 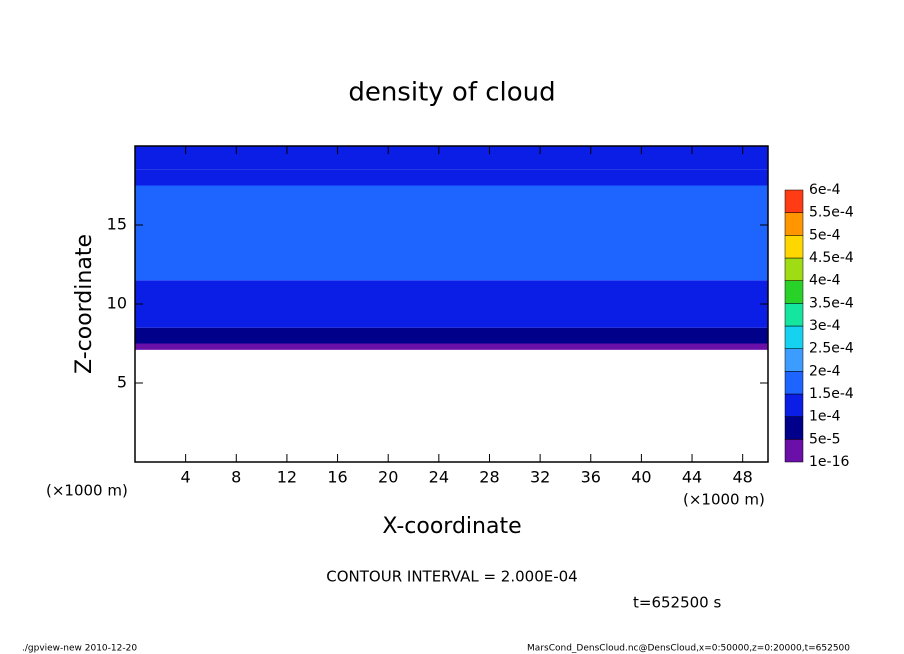 I want to click on colorbar-label: 2.5e-4, so click(x=831, y=349).